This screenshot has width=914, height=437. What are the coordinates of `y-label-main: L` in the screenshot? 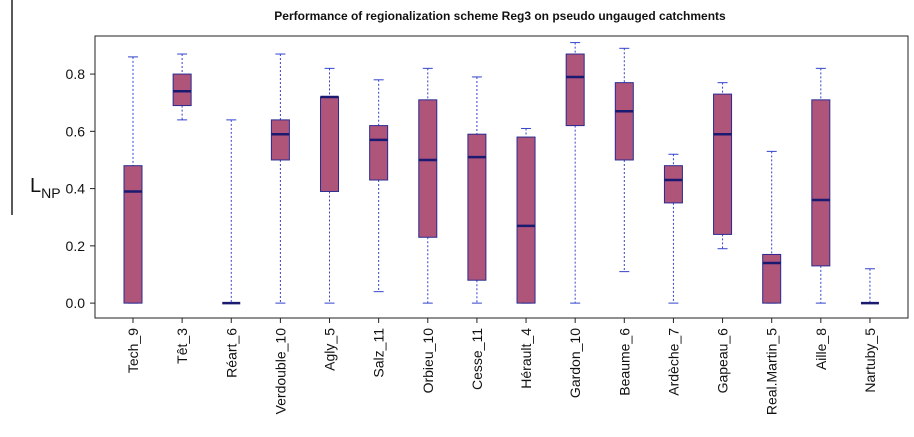 It's located at (35, 186).